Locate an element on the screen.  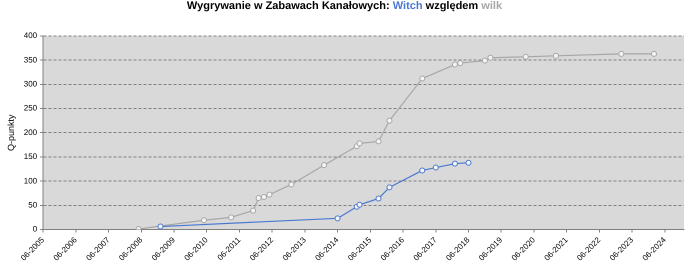
chart-title: Wygrywanie w Zabawach Kanałowych: is located at coordinates (288, 6).